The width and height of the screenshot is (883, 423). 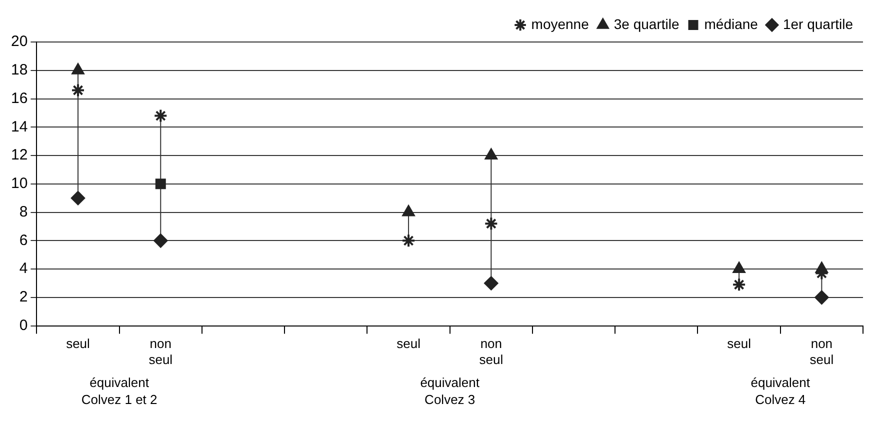 What do you see at coordinates (23, 211) in the screenshot?
I see `y-tick-label: 8` at bounding box center [23, 211].